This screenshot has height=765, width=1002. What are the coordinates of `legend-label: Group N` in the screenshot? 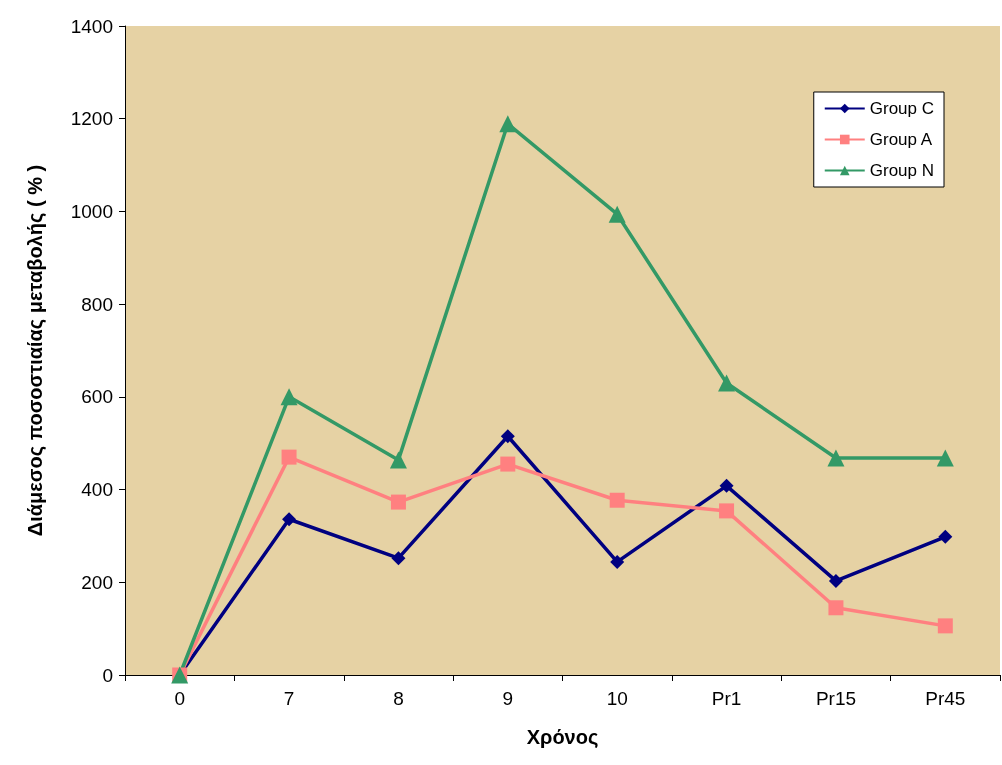 It's located at (901, 170).